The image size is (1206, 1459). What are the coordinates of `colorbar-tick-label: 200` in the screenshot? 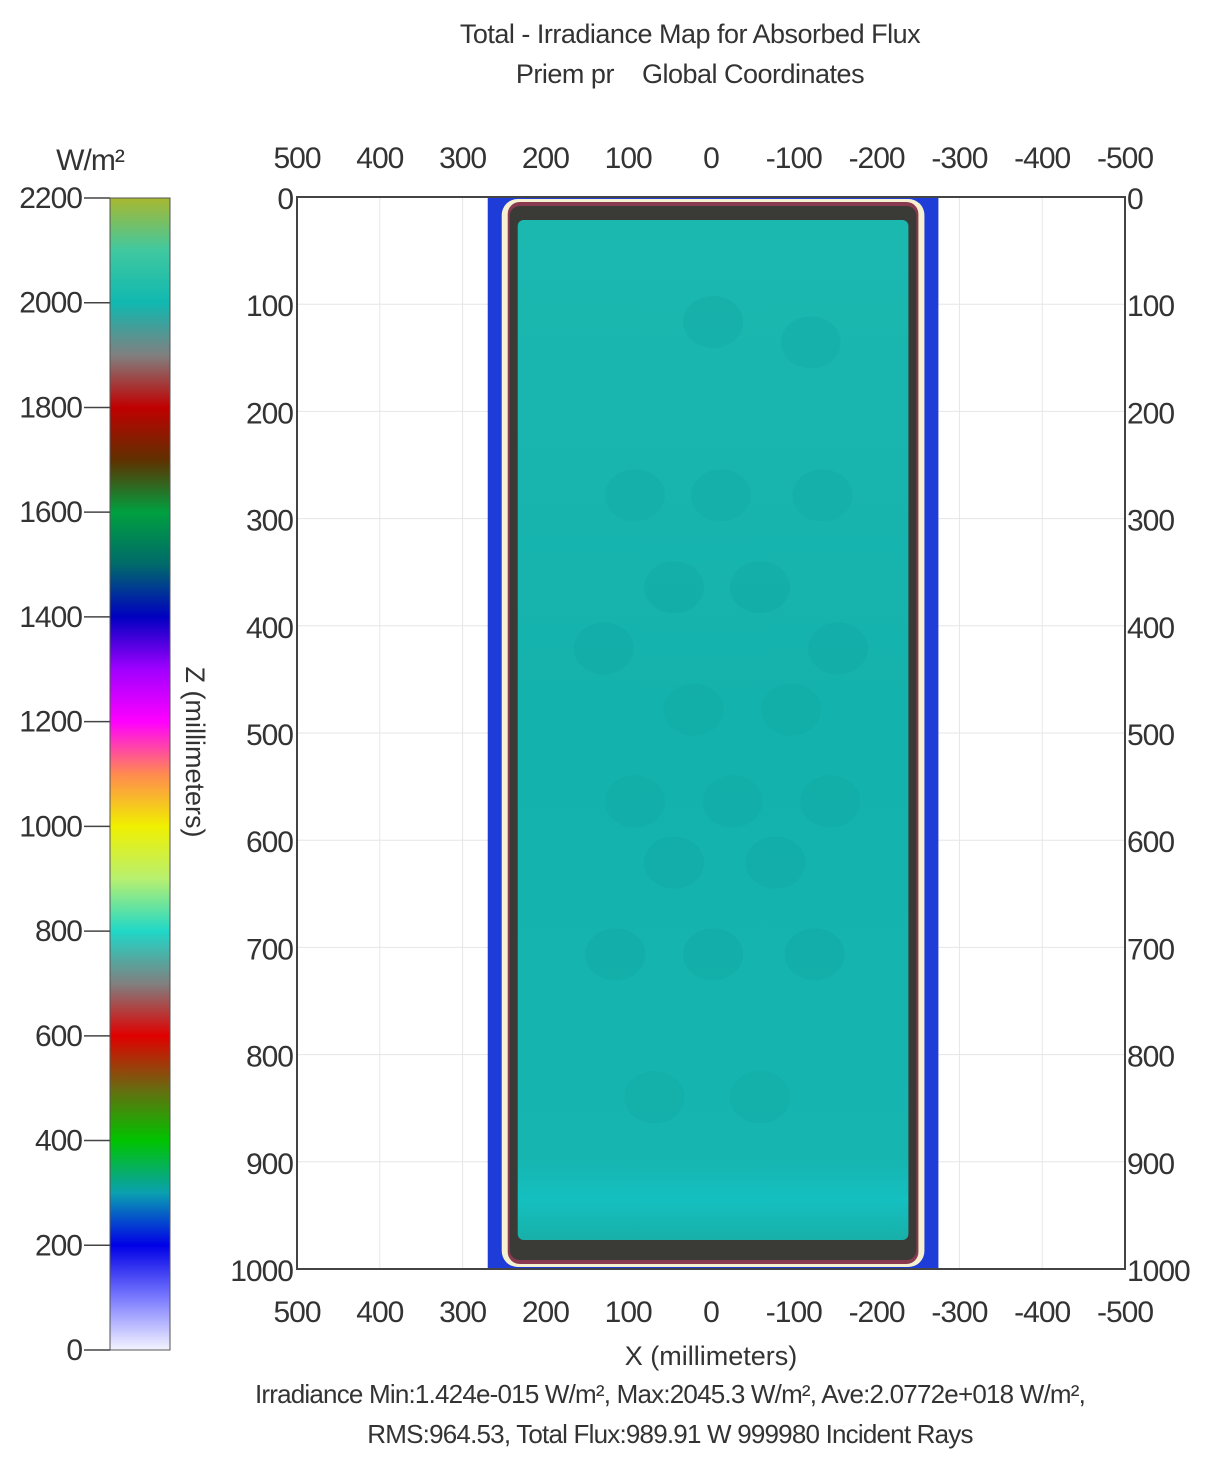 It's located at (58, 1245).